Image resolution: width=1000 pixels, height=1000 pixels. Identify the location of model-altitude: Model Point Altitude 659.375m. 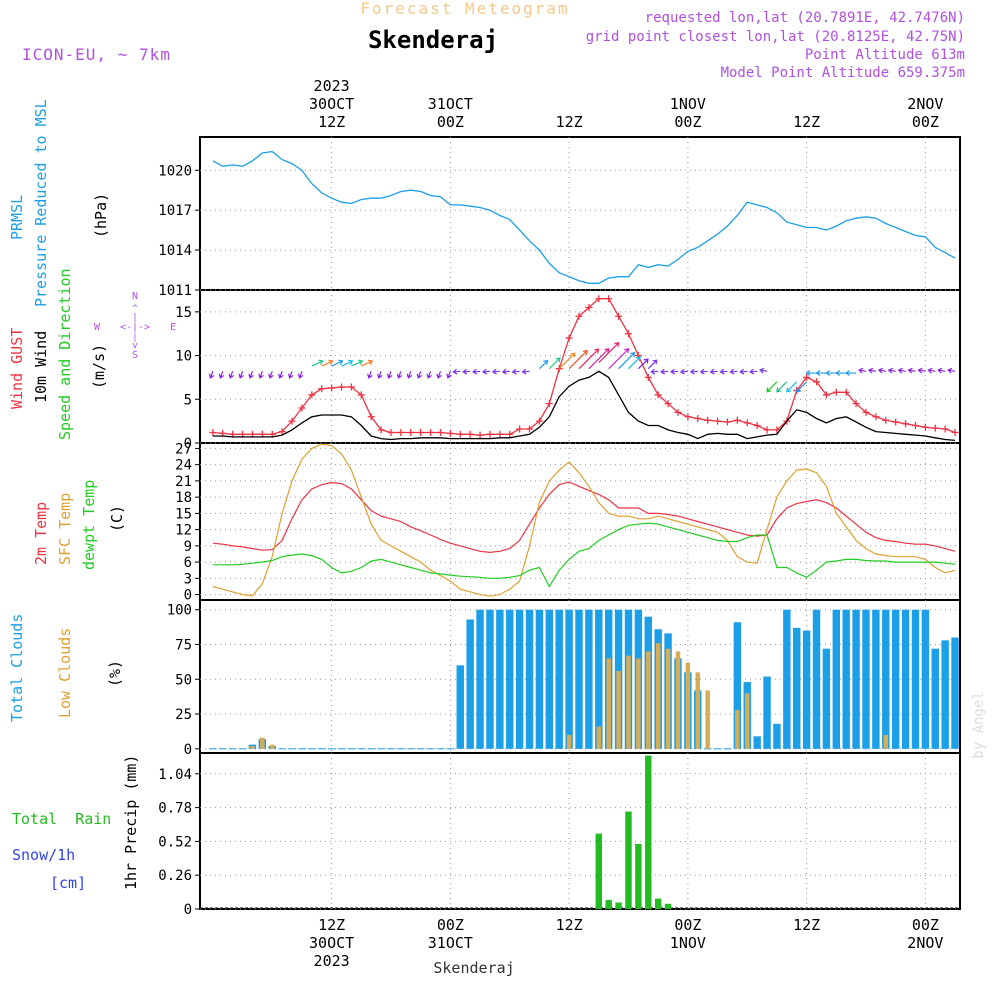
(843, 73).